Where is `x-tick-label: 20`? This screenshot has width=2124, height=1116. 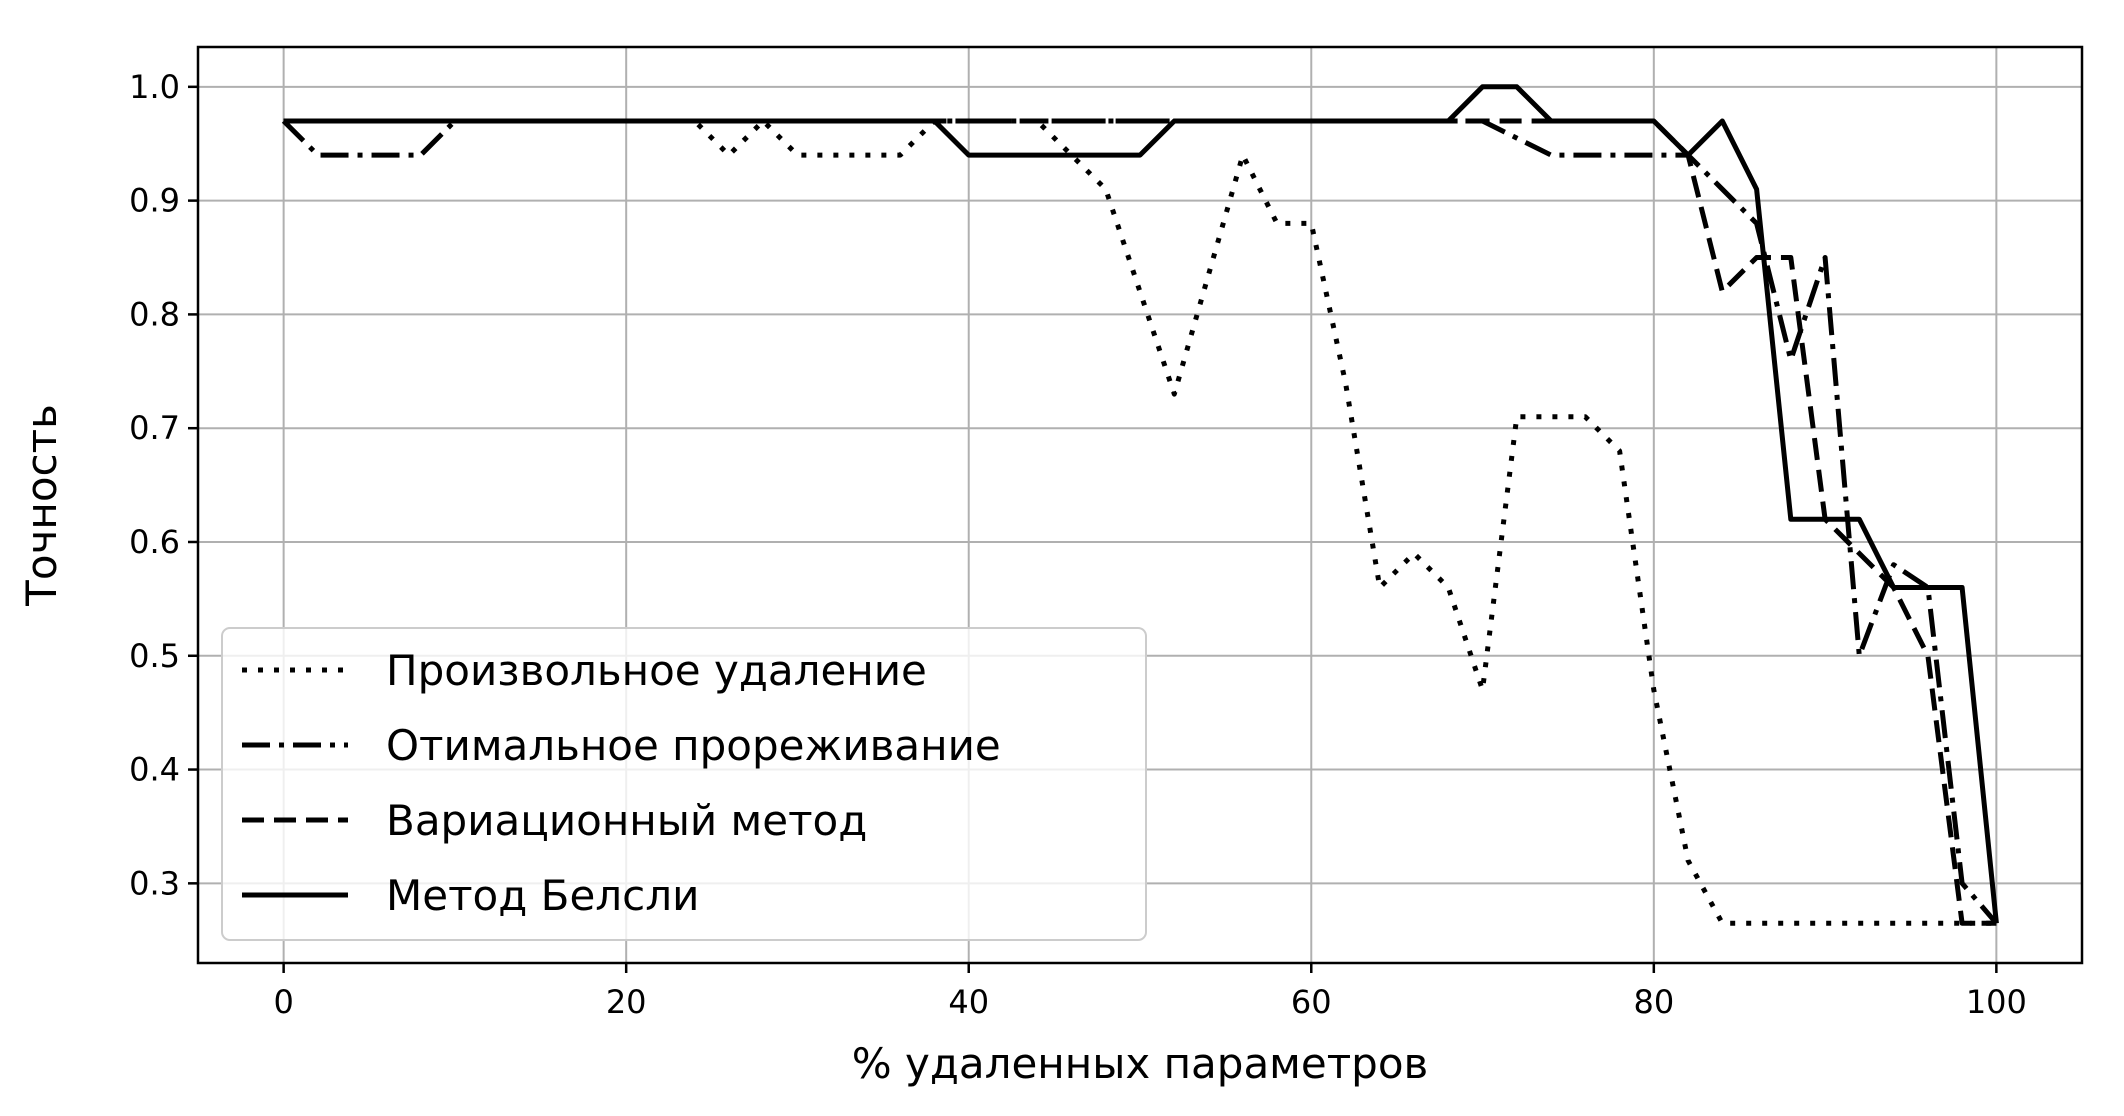
x-tick-label: 20 is located at coordinates (626, 1002).